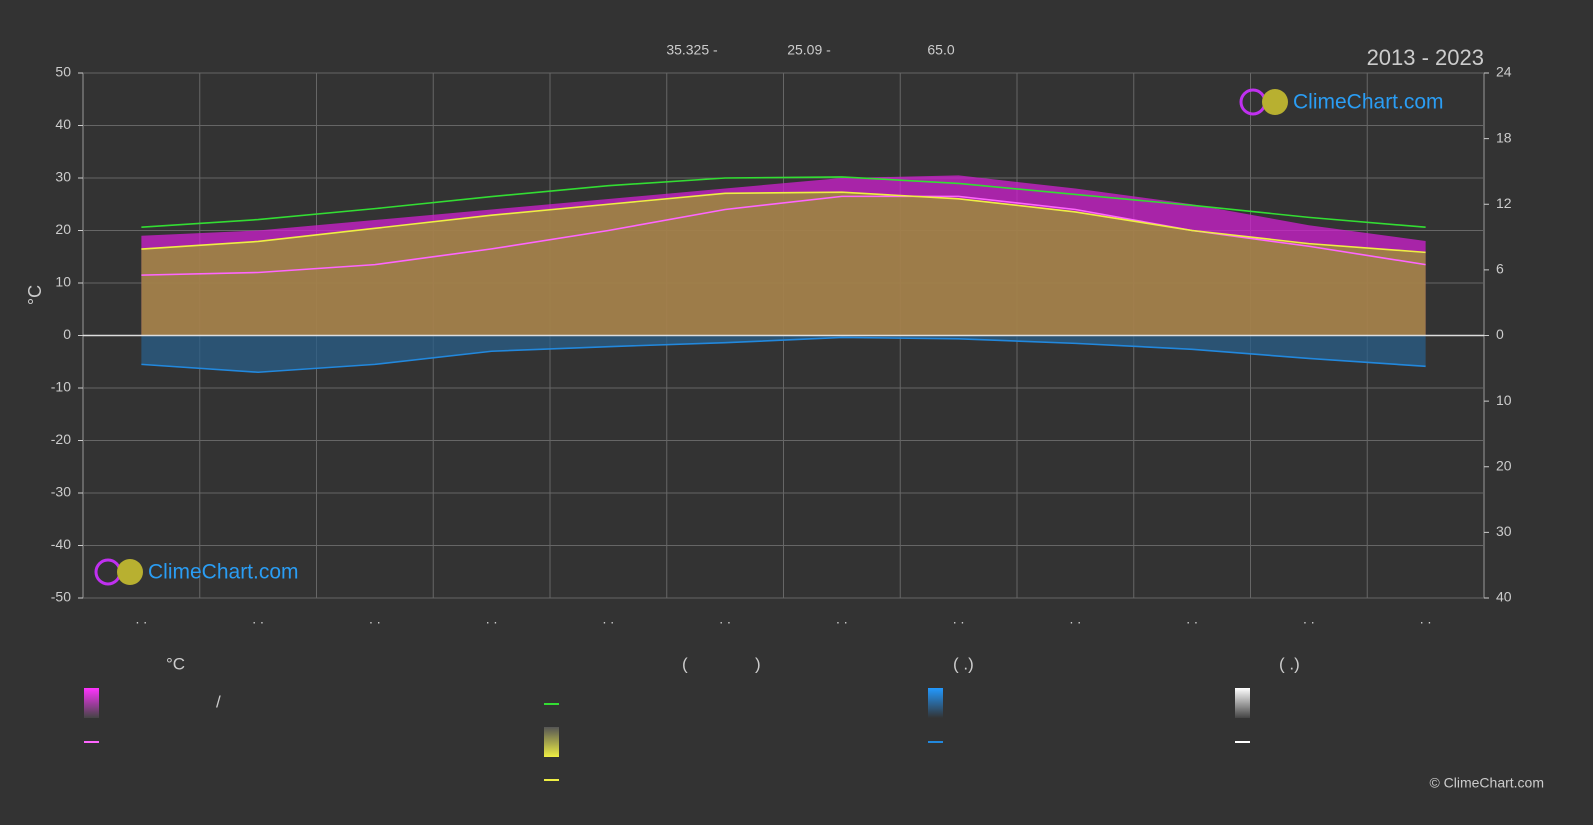  I want to click on y-tick-label: 20, so click(63, 229).